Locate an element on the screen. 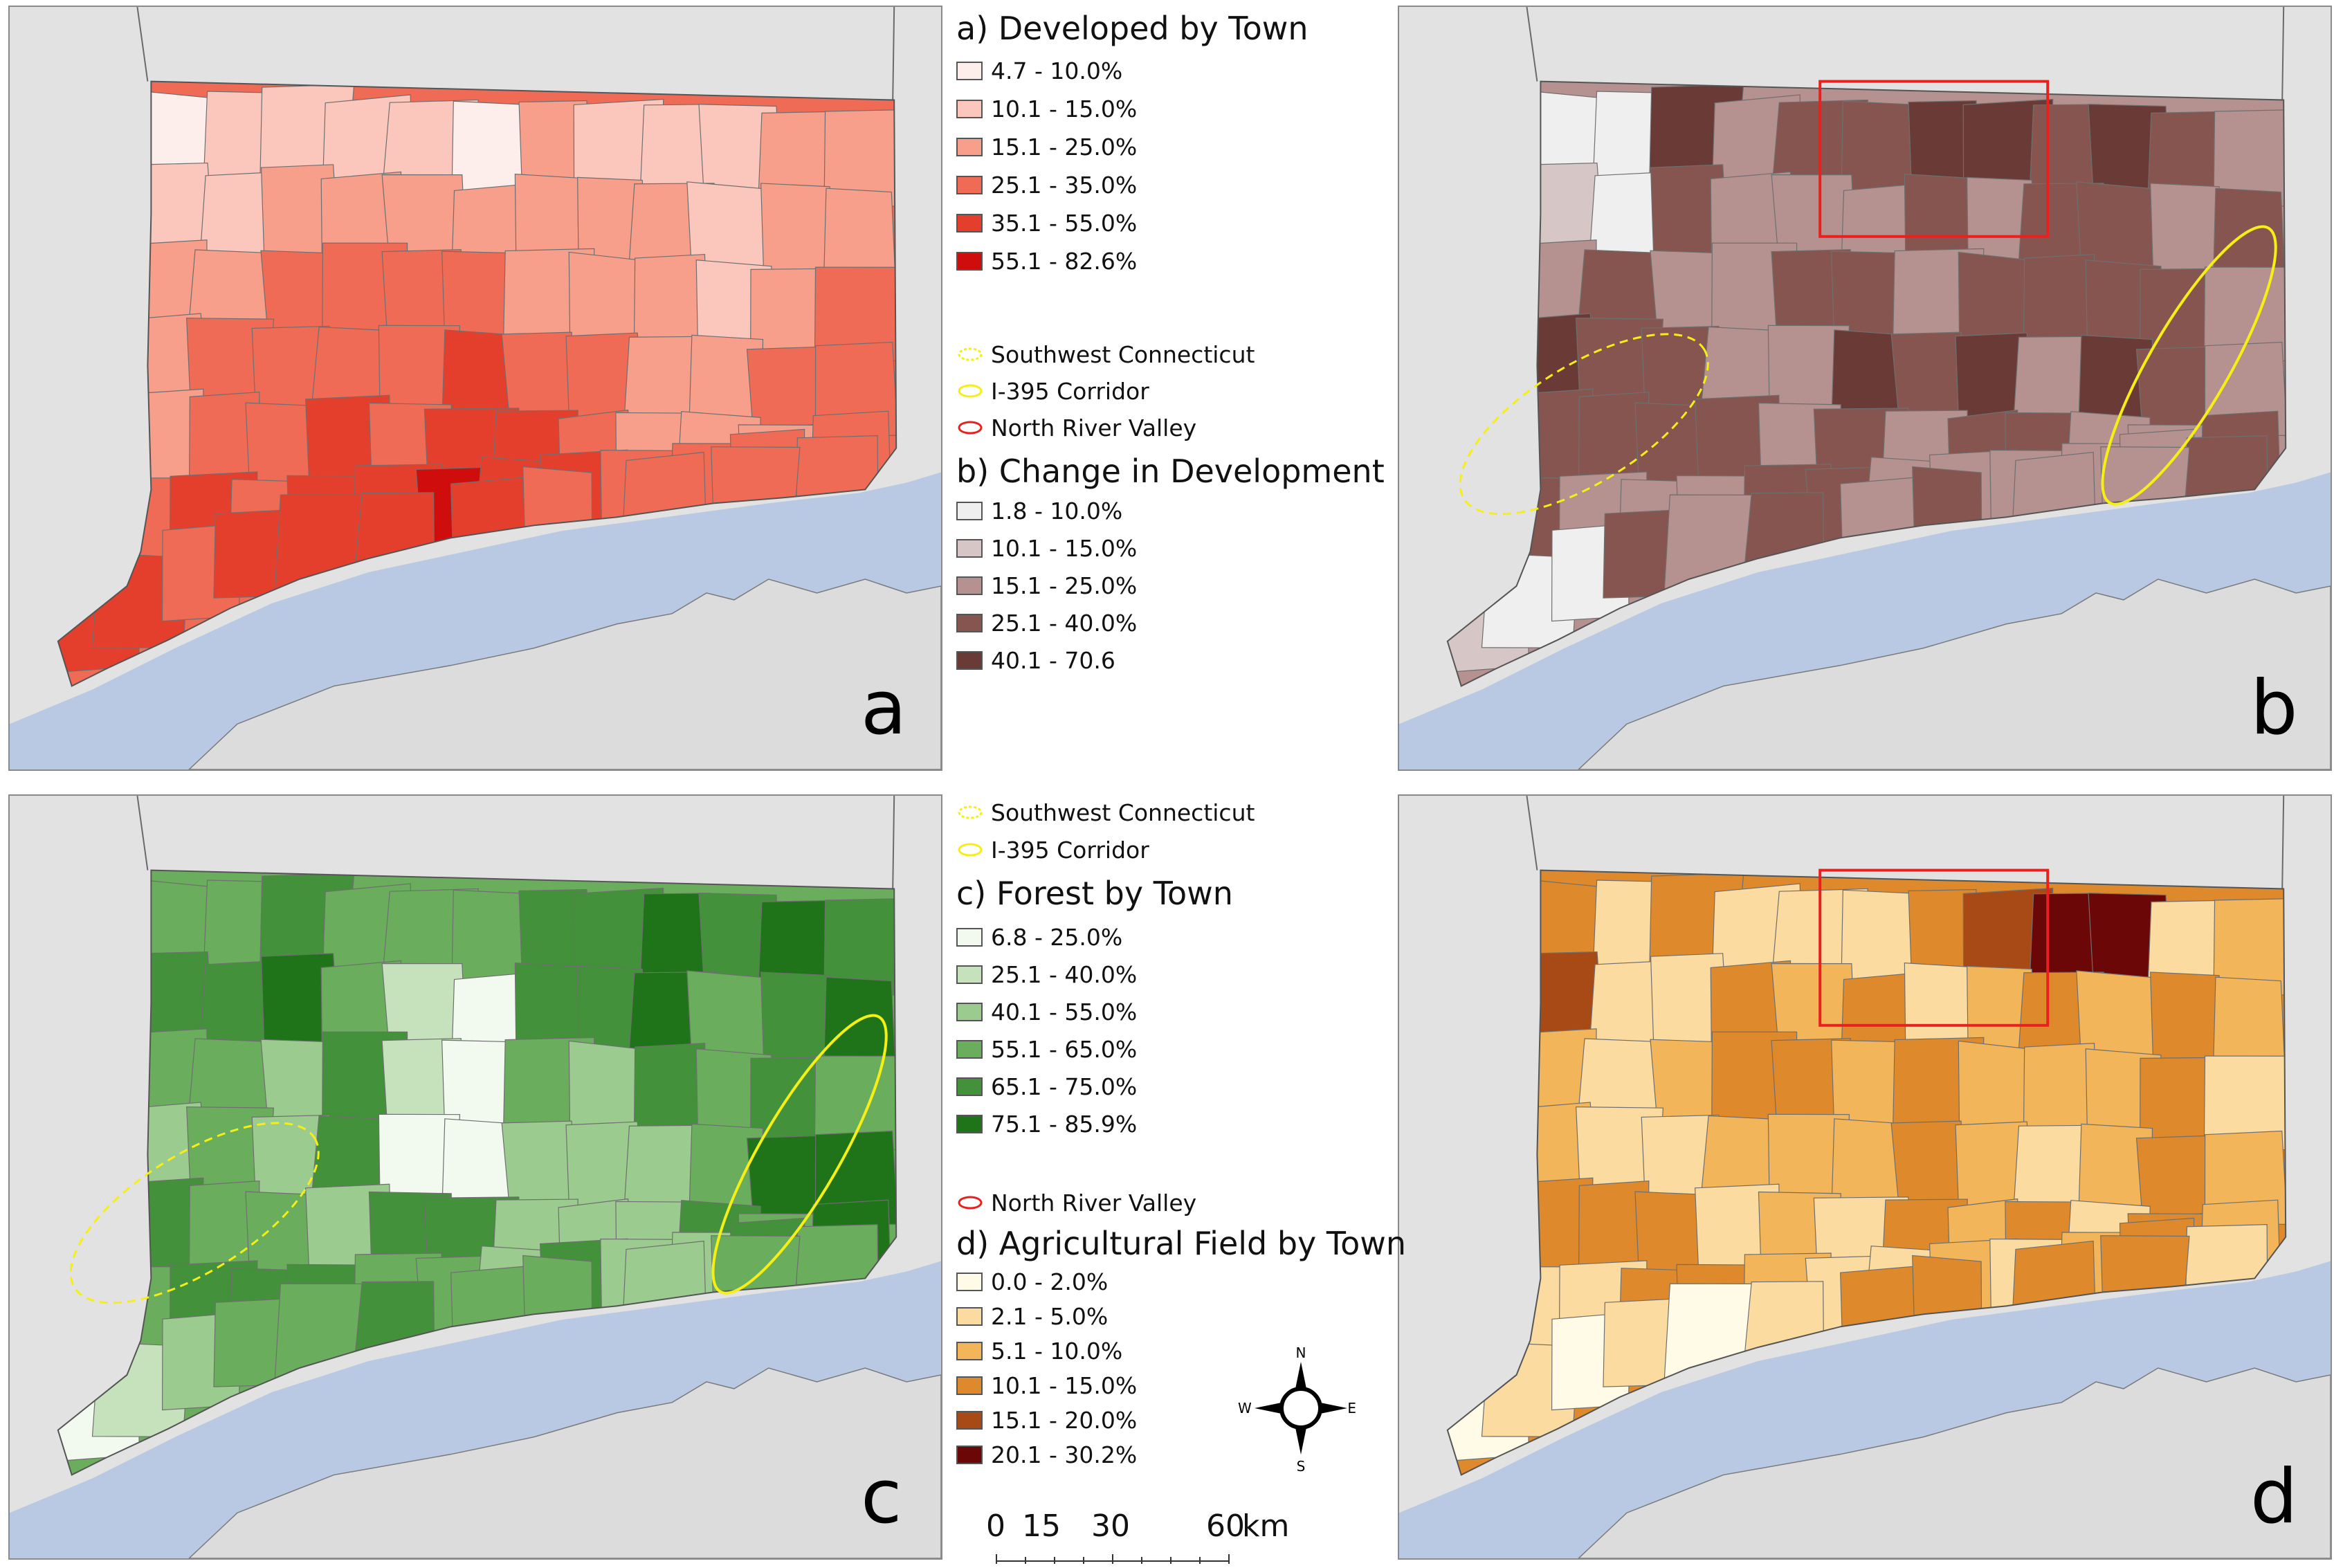  legend-class-item: 4.7 - 10.0% is located at coordinates (1039, 70).